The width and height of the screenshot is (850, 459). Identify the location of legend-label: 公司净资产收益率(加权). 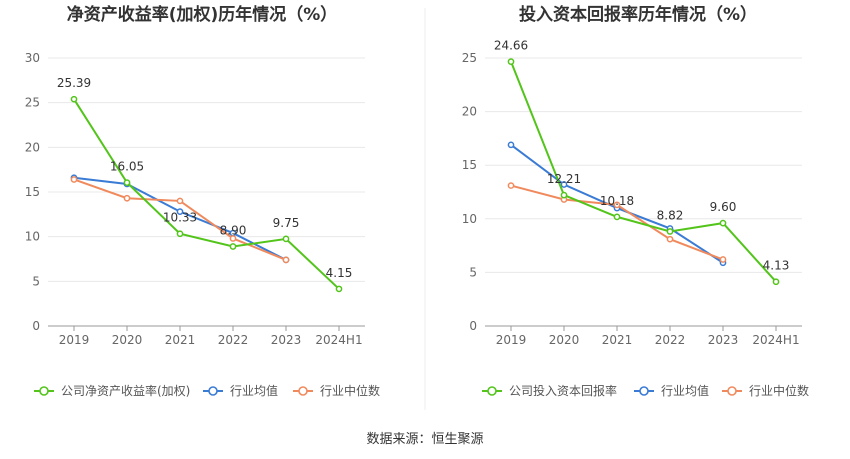
(125, 390).